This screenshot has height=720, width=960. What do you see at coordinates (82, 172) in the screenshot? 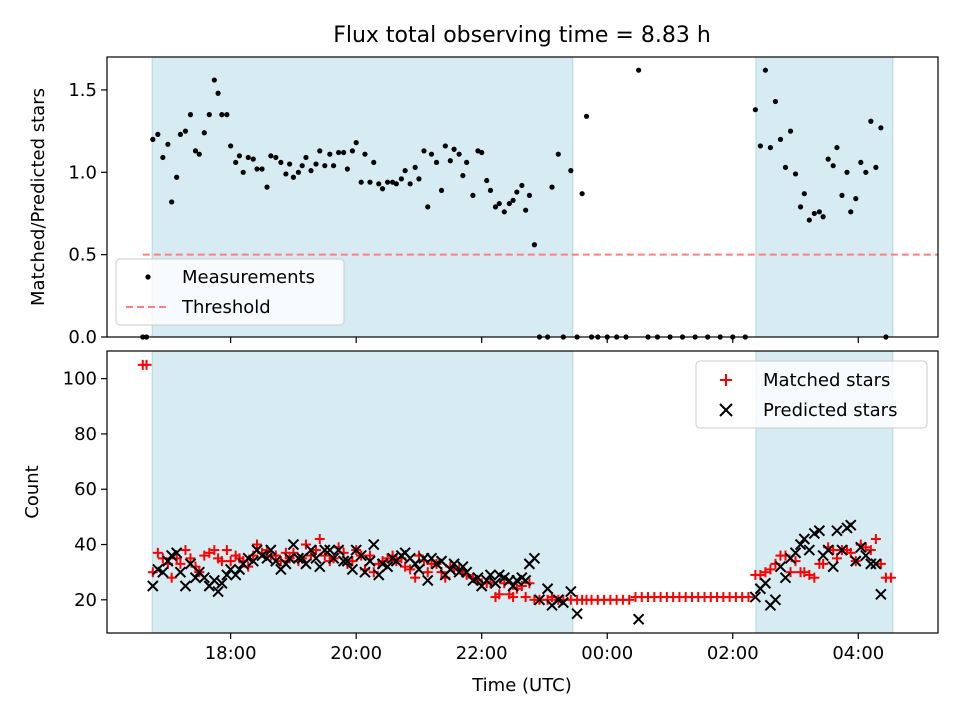
I see `y-tick-label: 1.0` at bounding box center [82, 172].